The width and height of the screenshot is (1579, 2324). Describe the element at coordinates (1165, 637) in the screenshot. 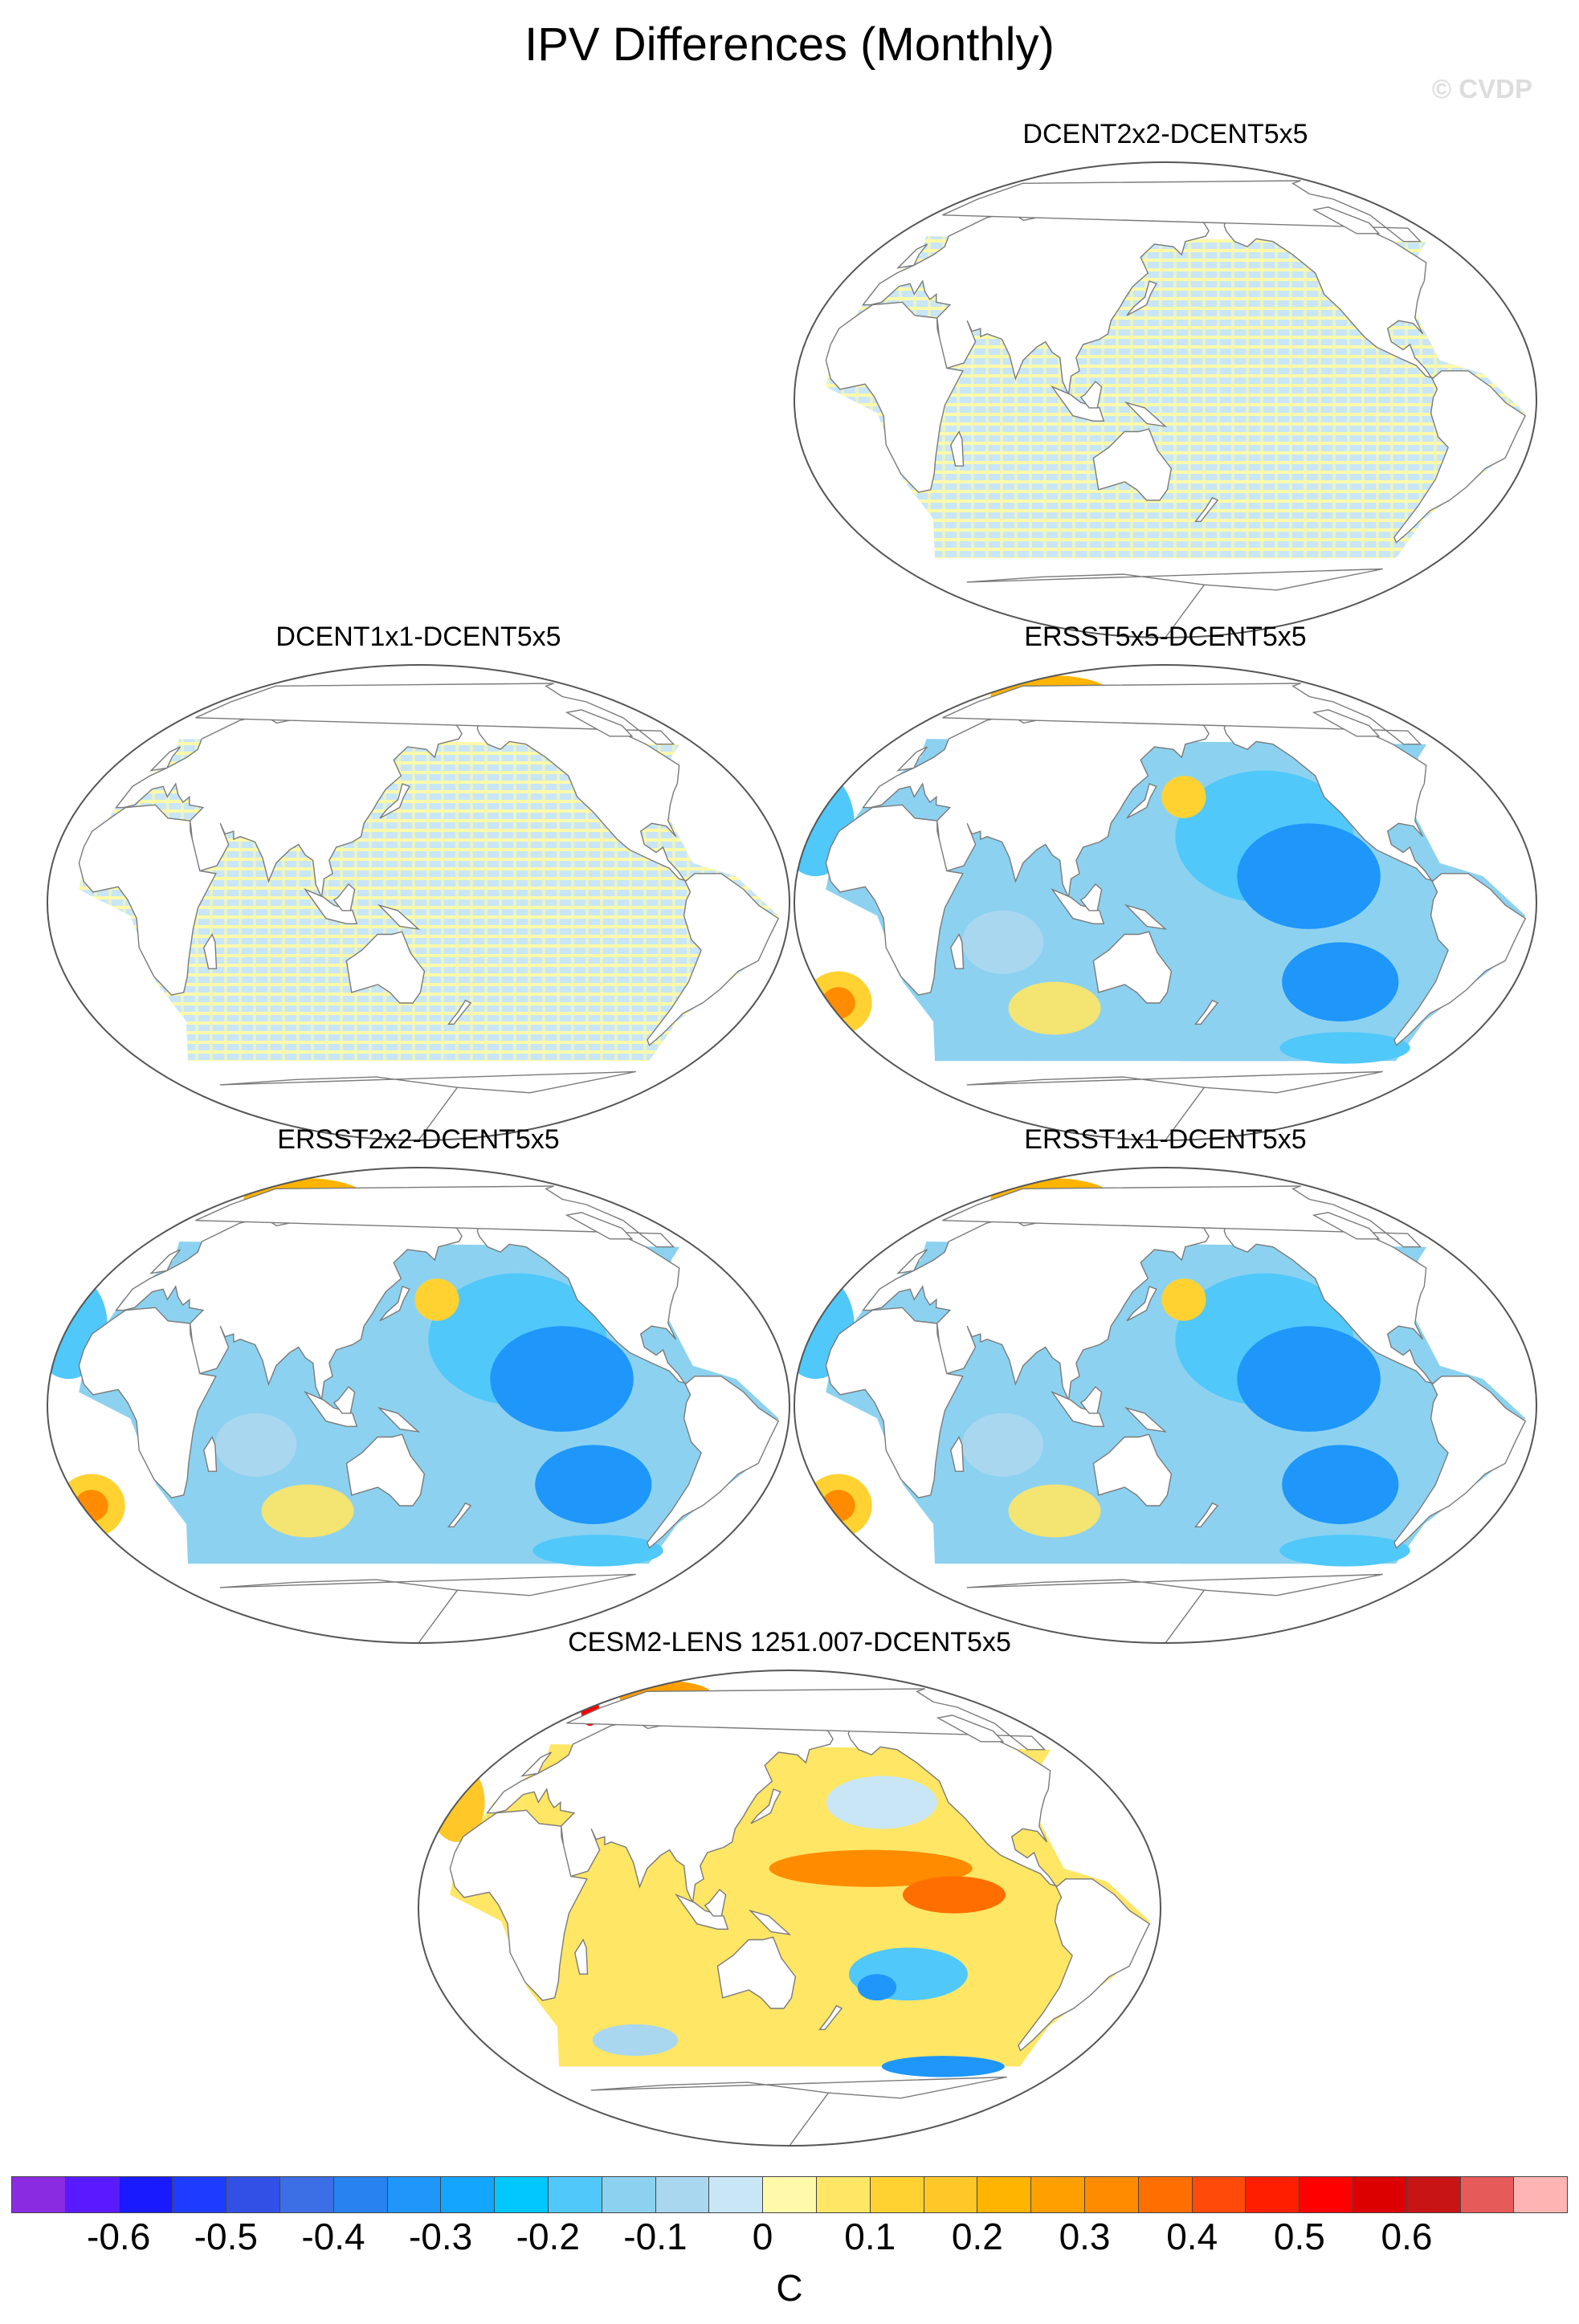

I see `panel-title: ERSST5x5-DCENT5x5` at that location.